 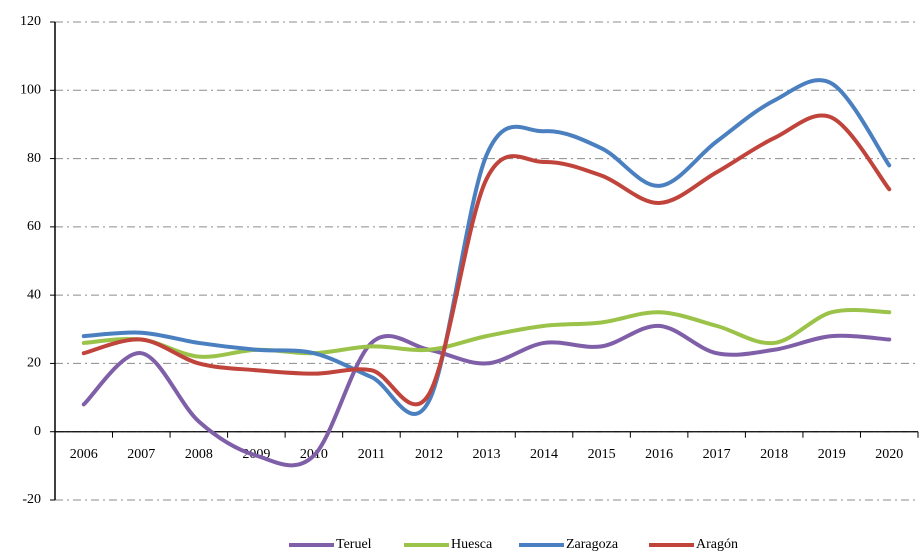 What do you see at coordinates (30, 90) in the screenshot?
I see `y-tick-label: 100` at bounding box center [30, 90].